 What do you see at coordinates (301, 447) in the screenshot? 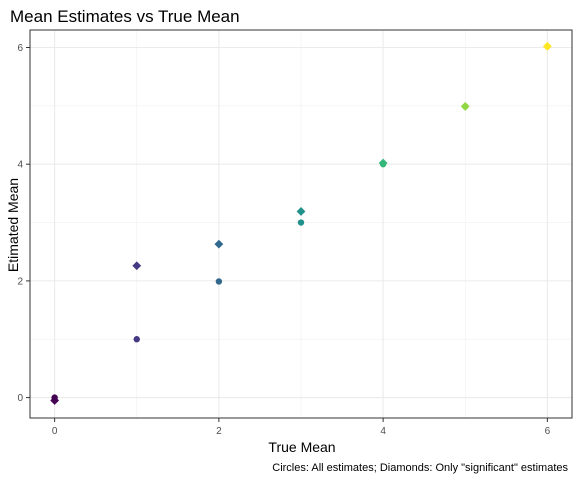
I see `x-axis-label: True Mean` at bounding box center [301, 447].